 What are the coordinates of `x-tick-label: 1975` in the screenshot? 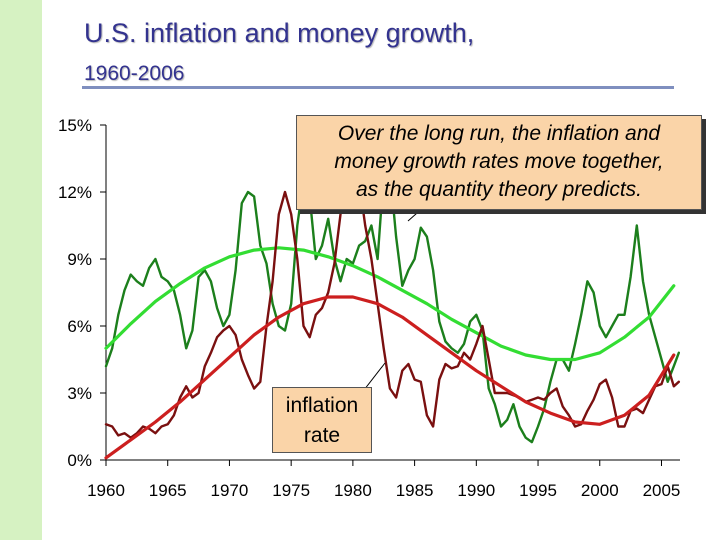 It's located at (291, 490).